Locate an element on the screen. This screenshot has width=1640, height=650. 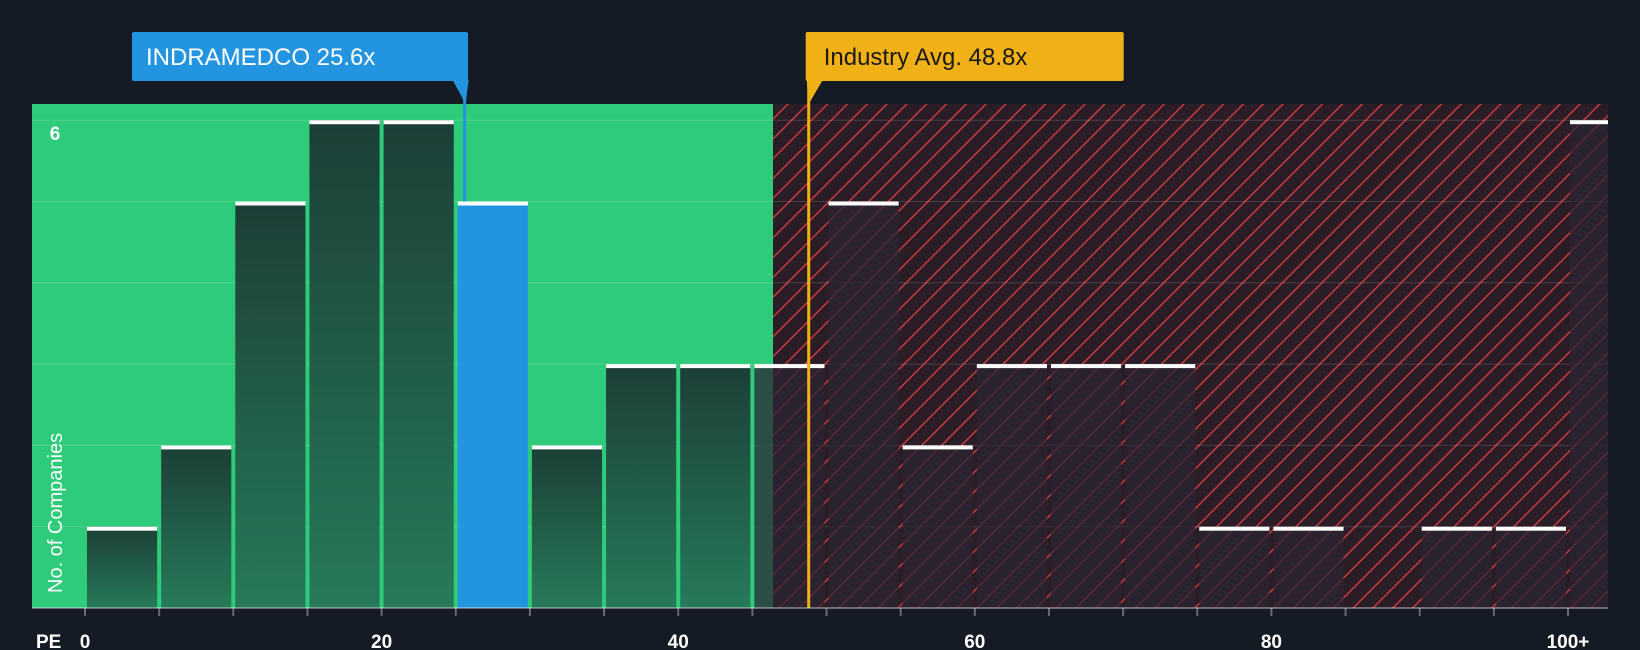
y-axis-label: No. of Companies is located at coordinates (56, 513).